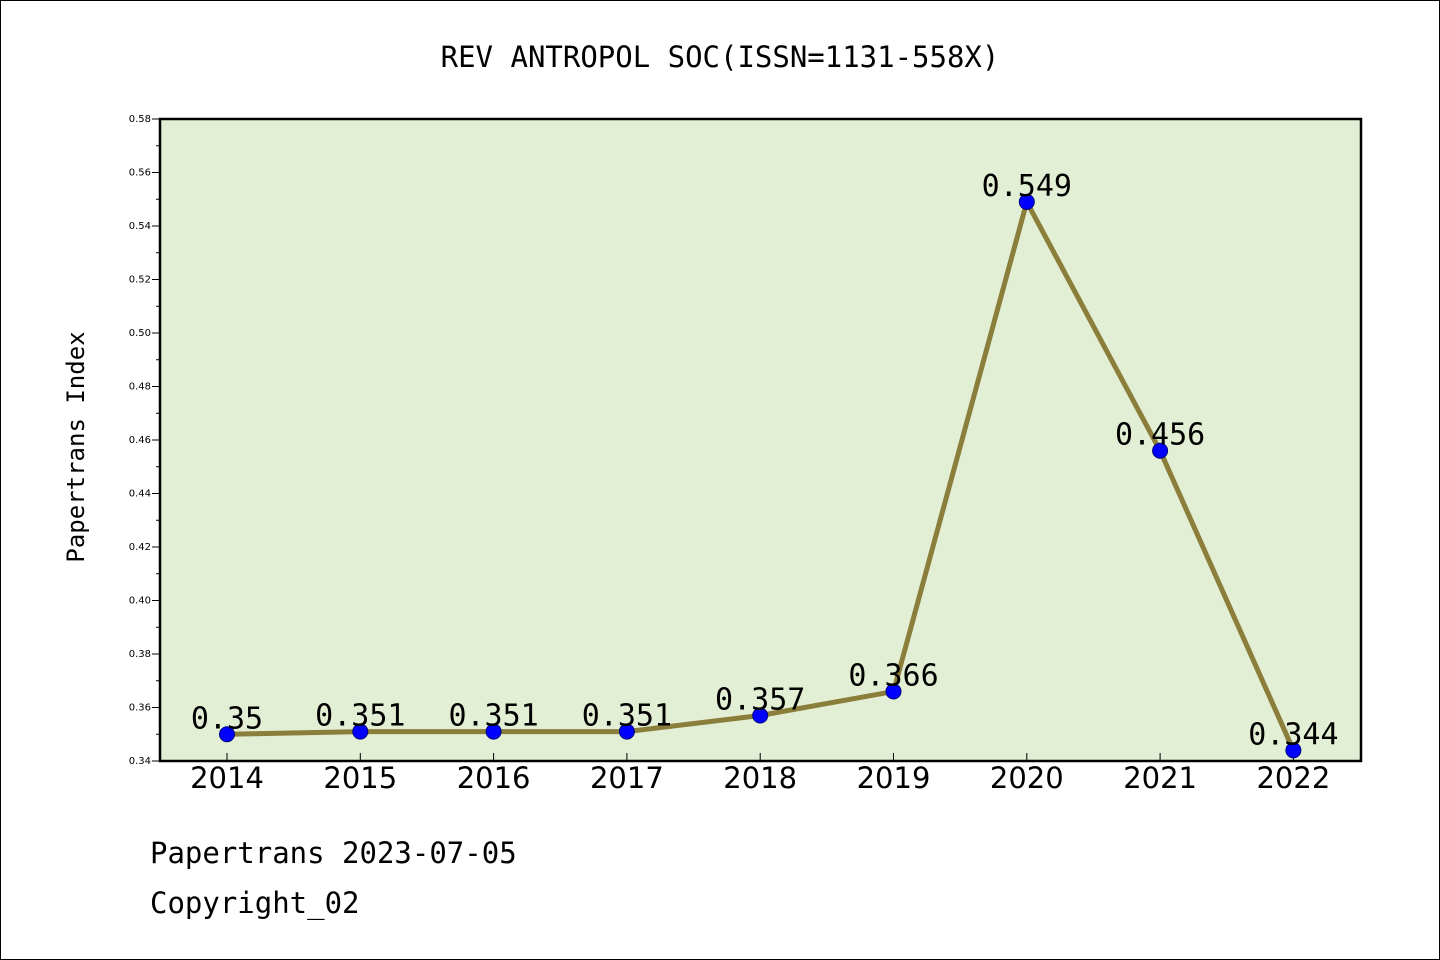  I want to click on chart-title: REV ANTROPOL SOC(ISSN=1131-558X), so click(720, 57).